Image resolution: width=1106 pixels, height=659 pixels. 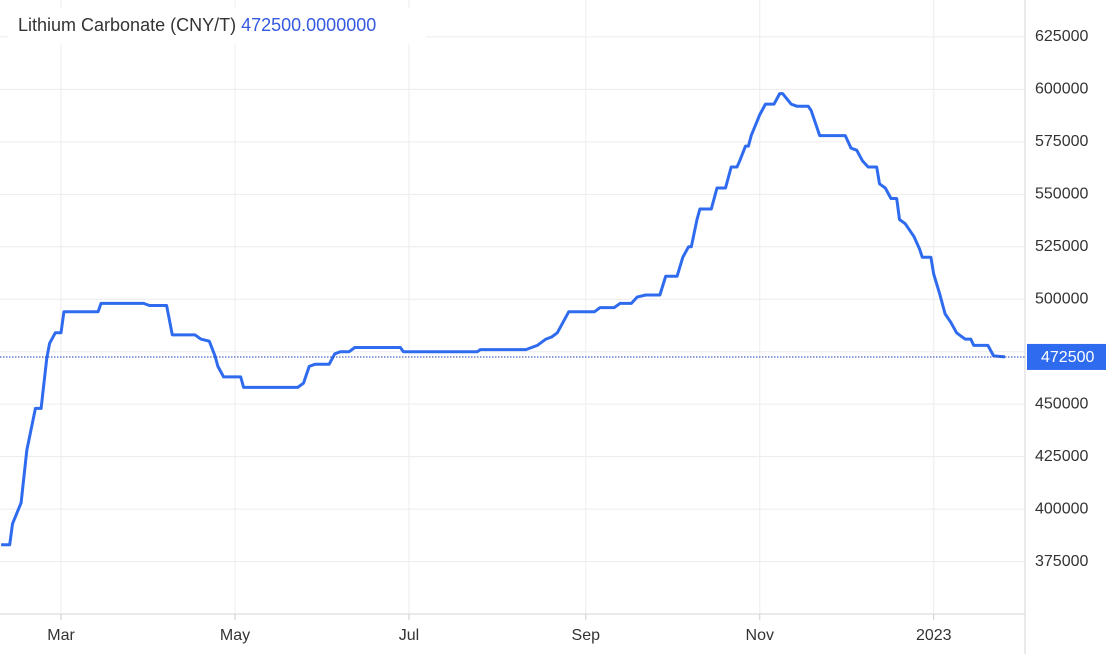 I want to click on y-tick-label: 425000, so click(x=1061, y=456).